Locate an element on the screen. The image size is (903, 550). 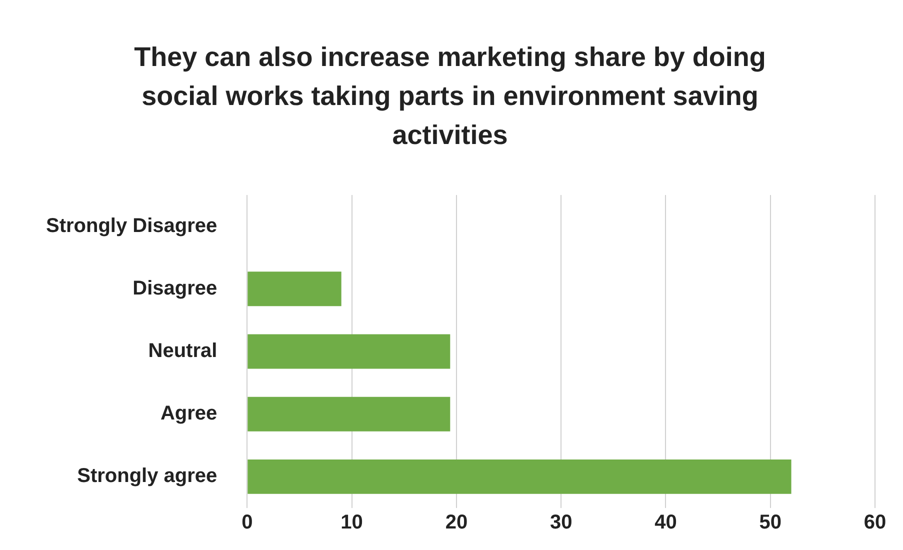
y-tick-label: Neutral is located at coordinates (183, 351).